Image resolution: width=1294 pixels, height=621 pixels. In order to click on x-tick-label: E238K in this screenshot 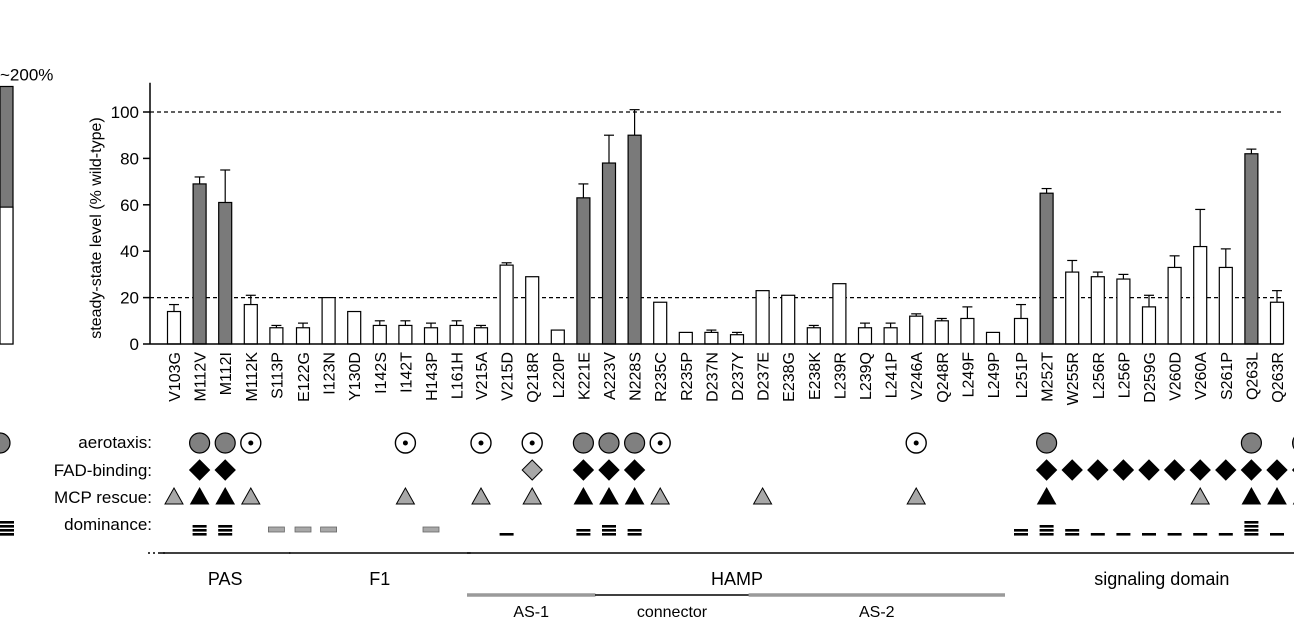, I will do `click(815, 376)`.